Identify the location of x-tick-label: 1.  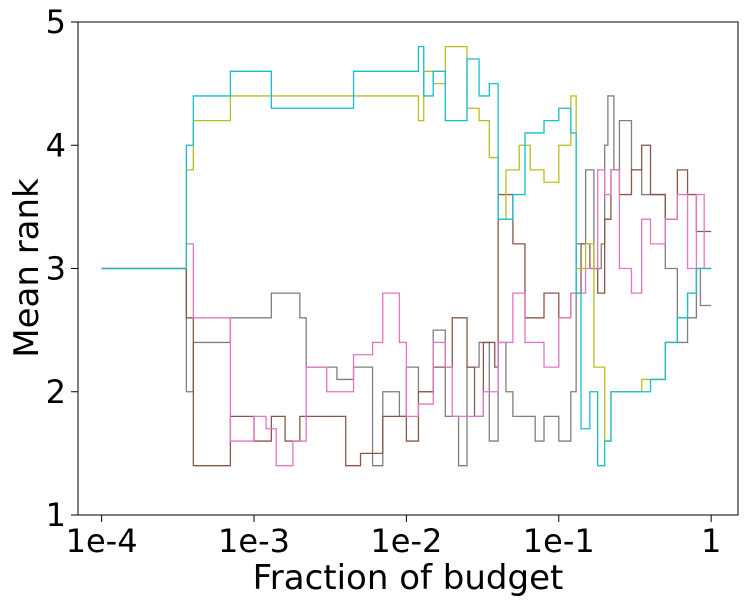
(711, 541).